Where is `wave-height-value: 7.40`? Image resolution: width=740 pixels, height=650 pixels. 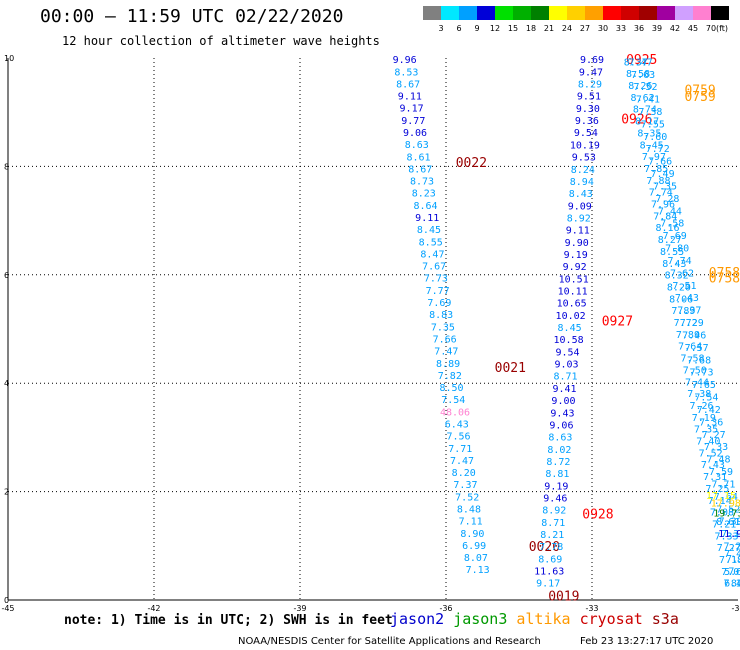
wave-height-value: 7.40 is located at coordinates (708, 442).